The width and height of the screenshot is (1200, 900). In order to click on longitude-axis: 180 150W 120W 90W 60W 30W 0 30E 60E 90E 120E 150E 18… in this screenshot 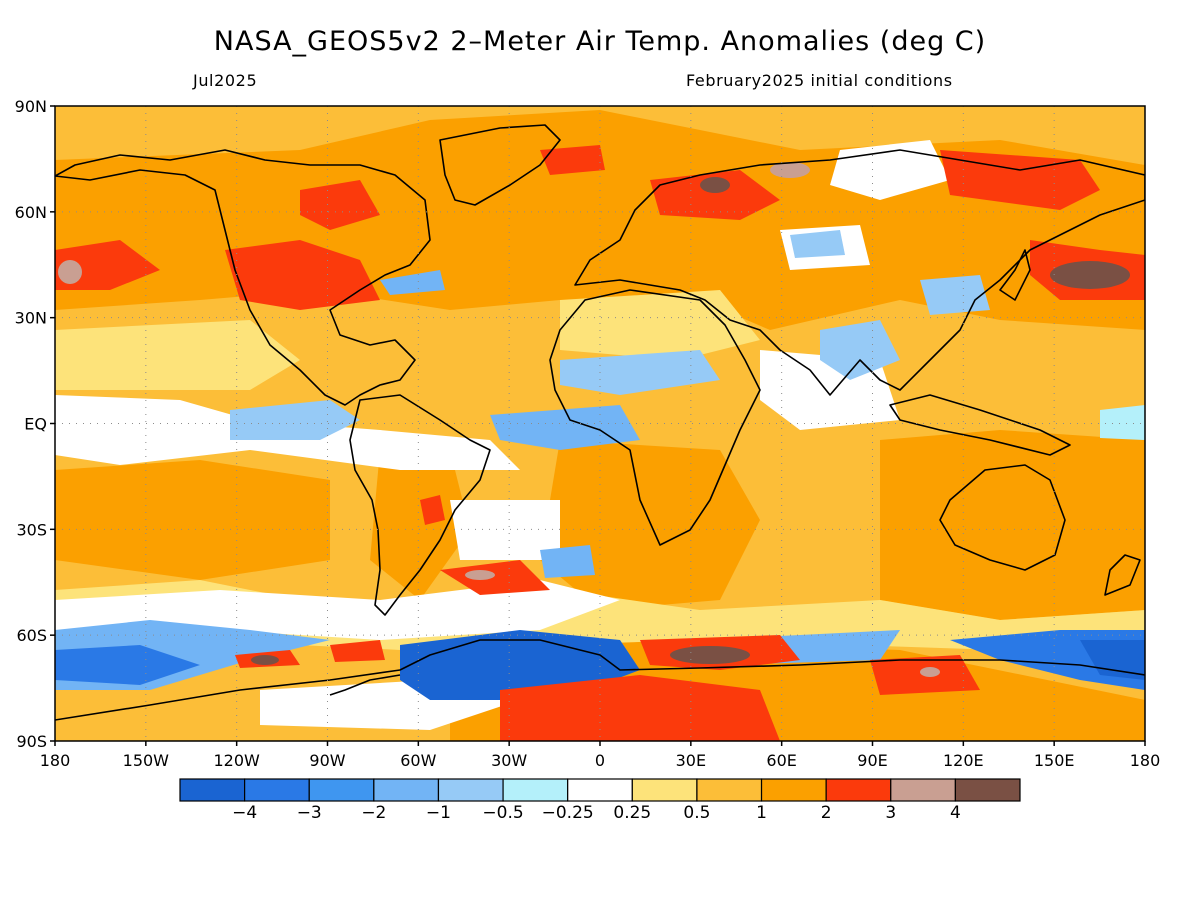, I will do `click(600, 755)`.